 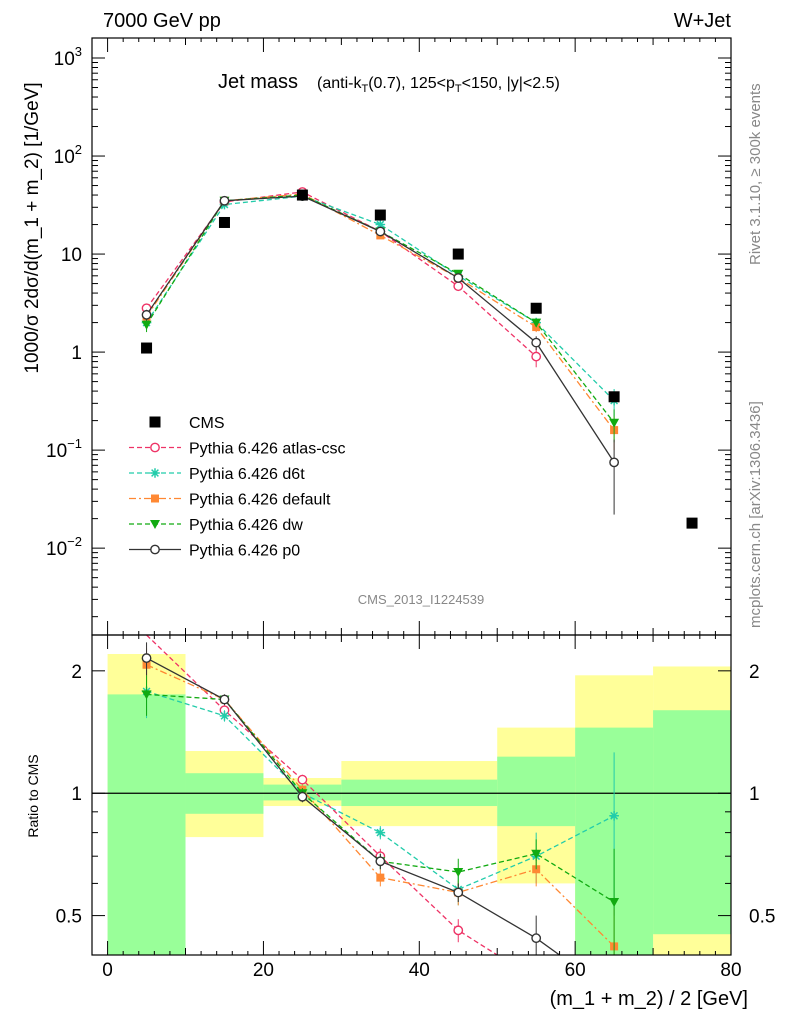 I want to click on y-tick-label: 10³, so click(x=68, y=57).